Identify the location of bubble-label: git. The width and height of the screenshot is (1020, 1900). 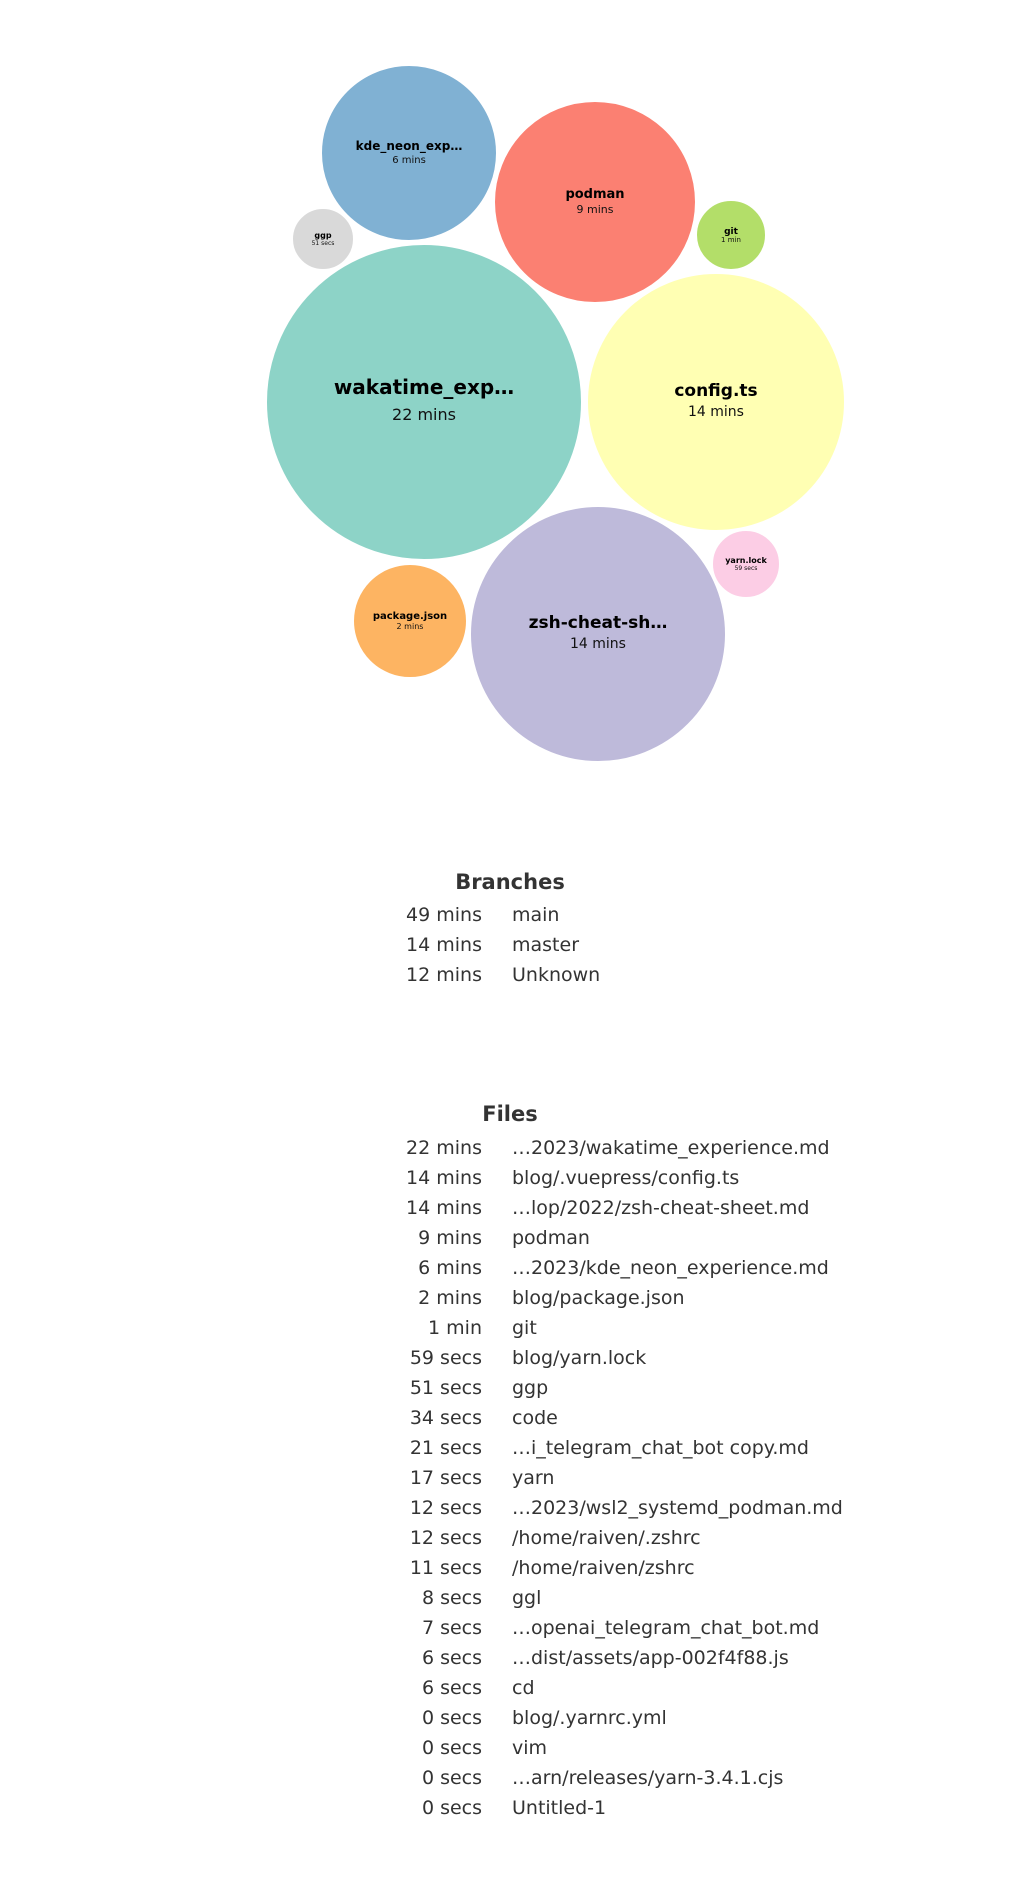
(731, 232).